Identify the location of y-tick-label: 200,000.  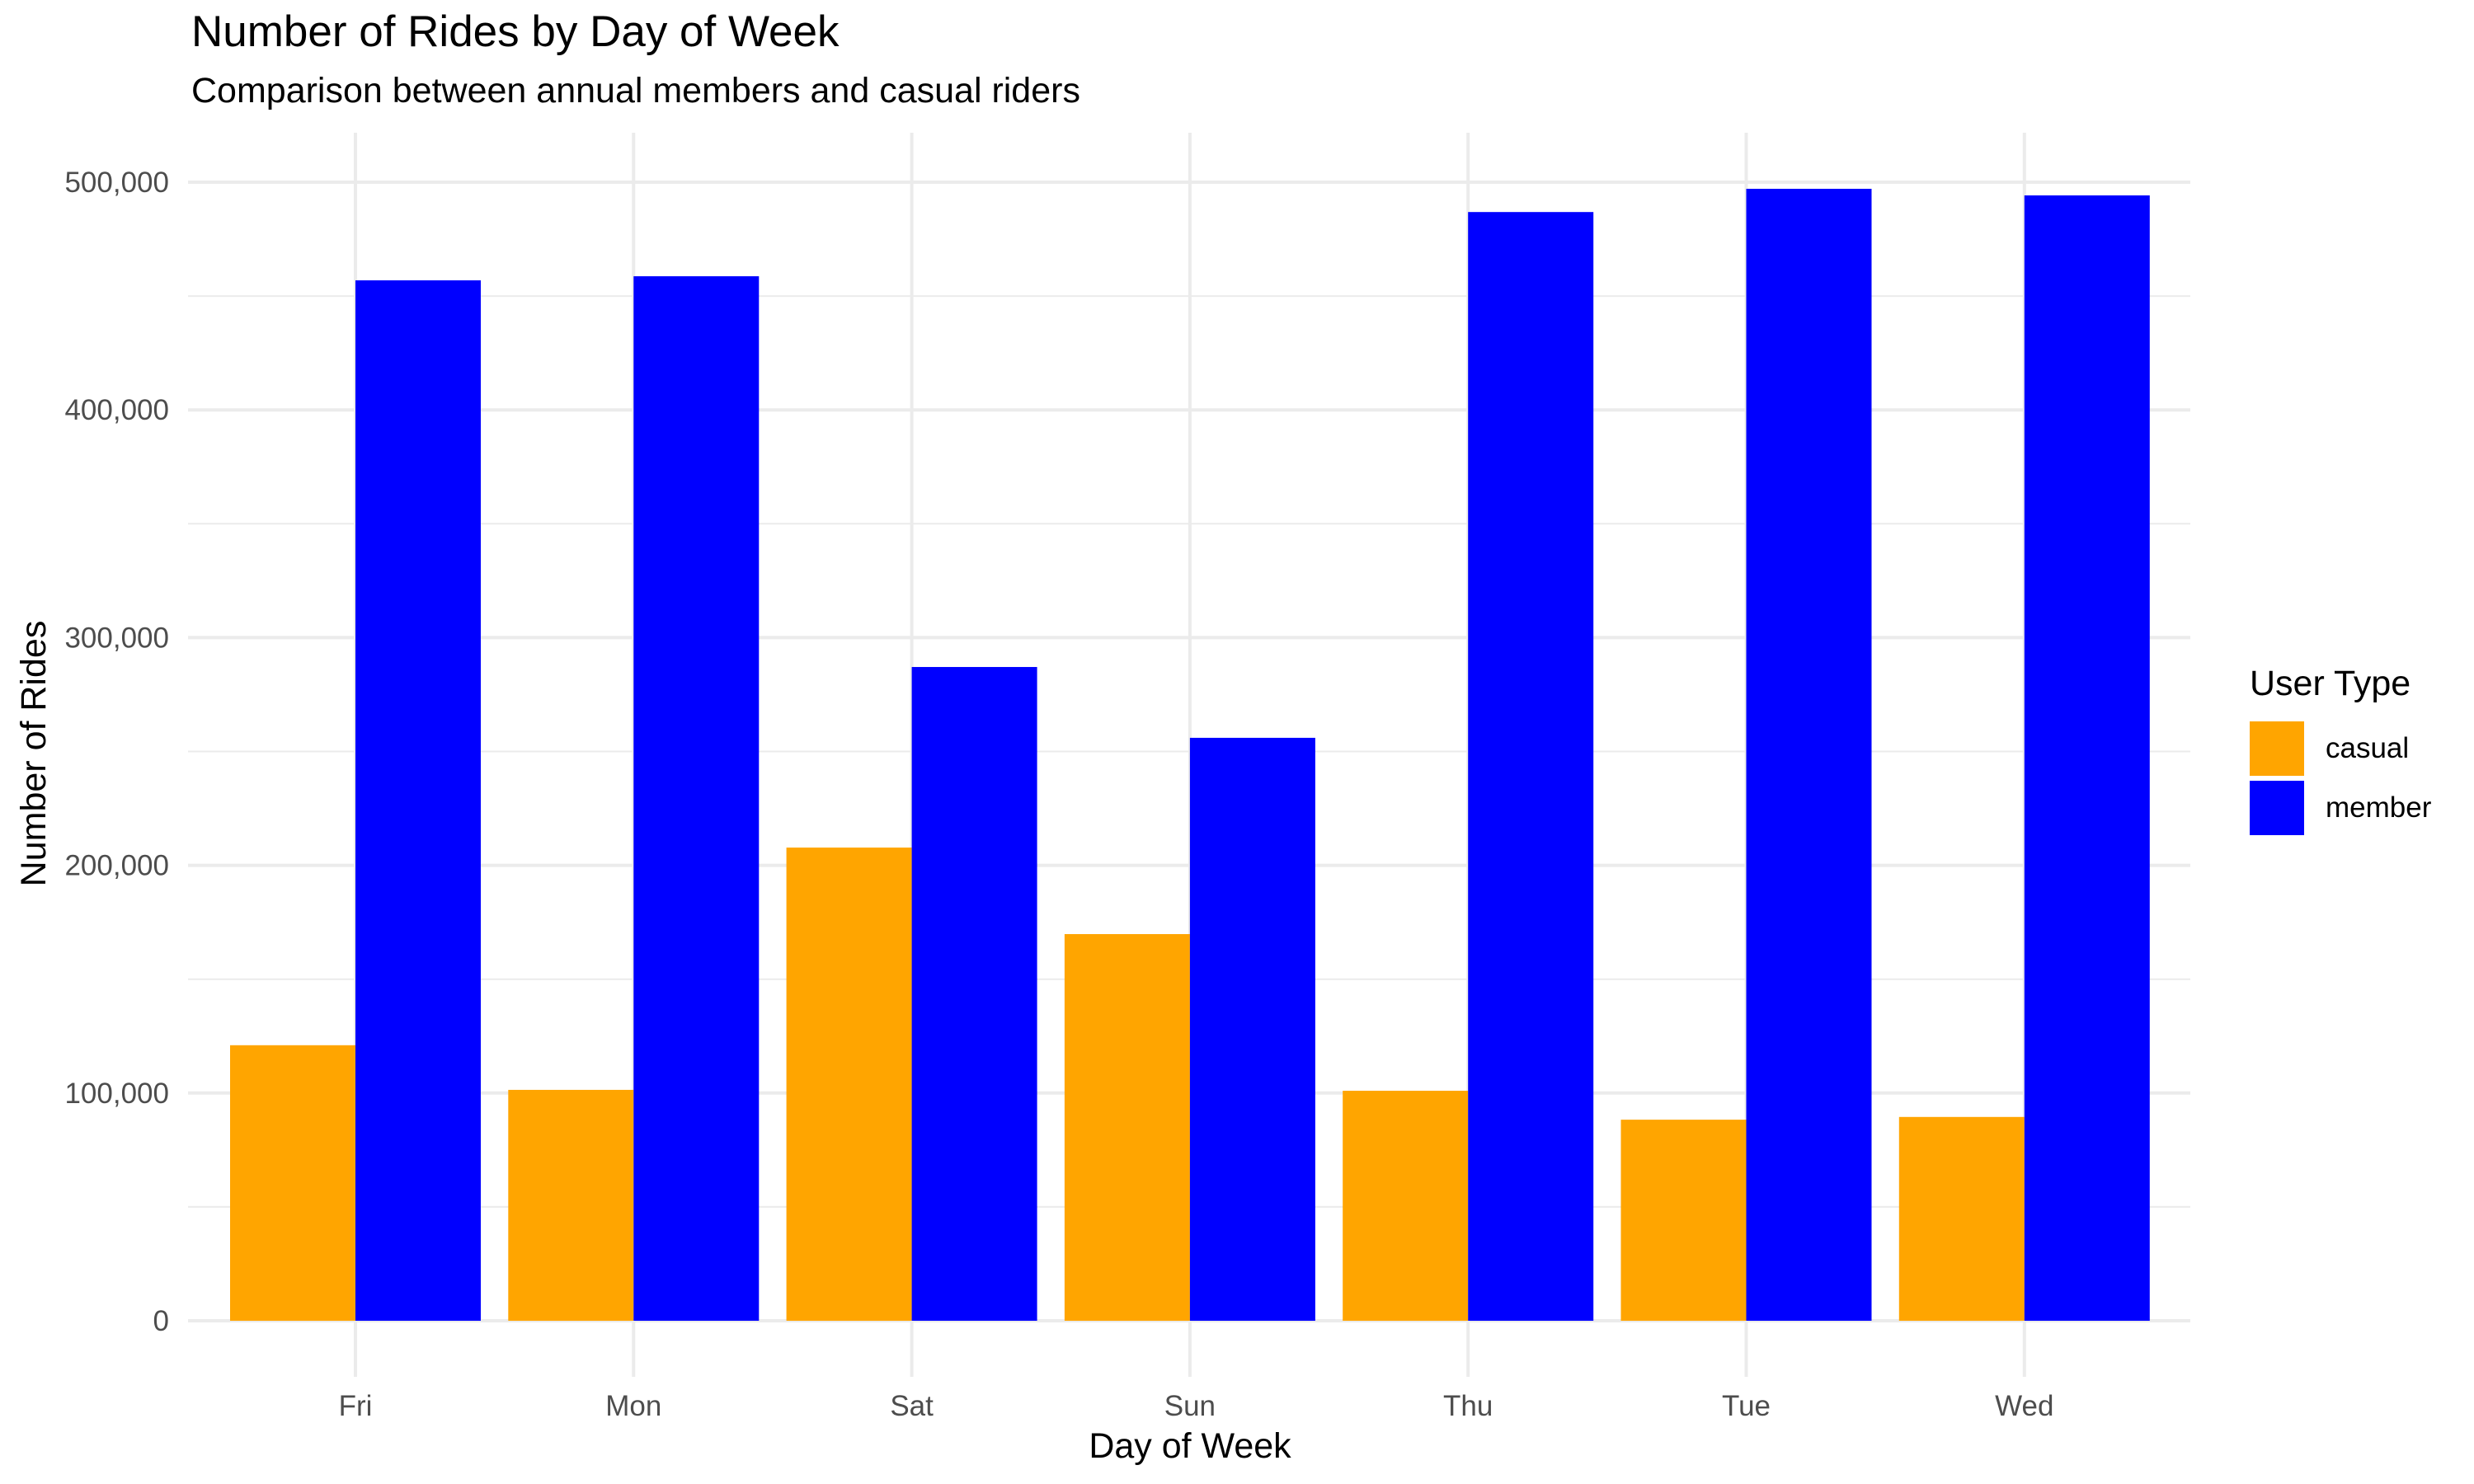
(116, 866).